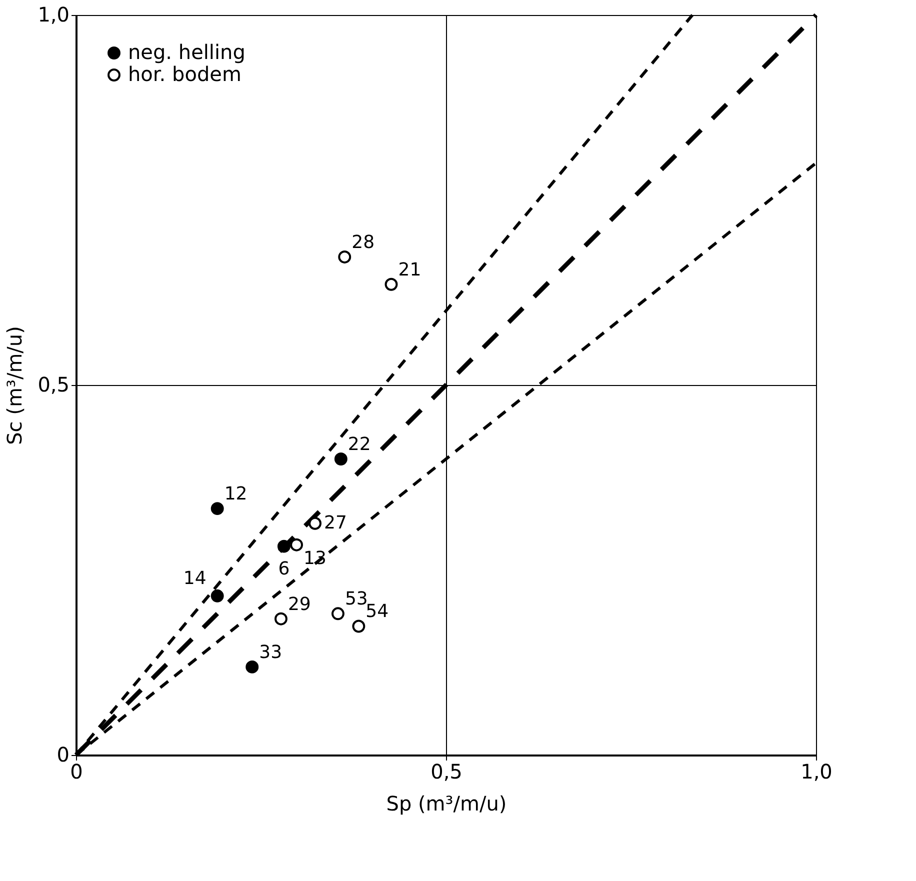 The image size is (916, 881). What do you see at coordinates (54, 14) in the screenshot?
I see `y-tick-label: 1,0` at bounding box center [54, 14].